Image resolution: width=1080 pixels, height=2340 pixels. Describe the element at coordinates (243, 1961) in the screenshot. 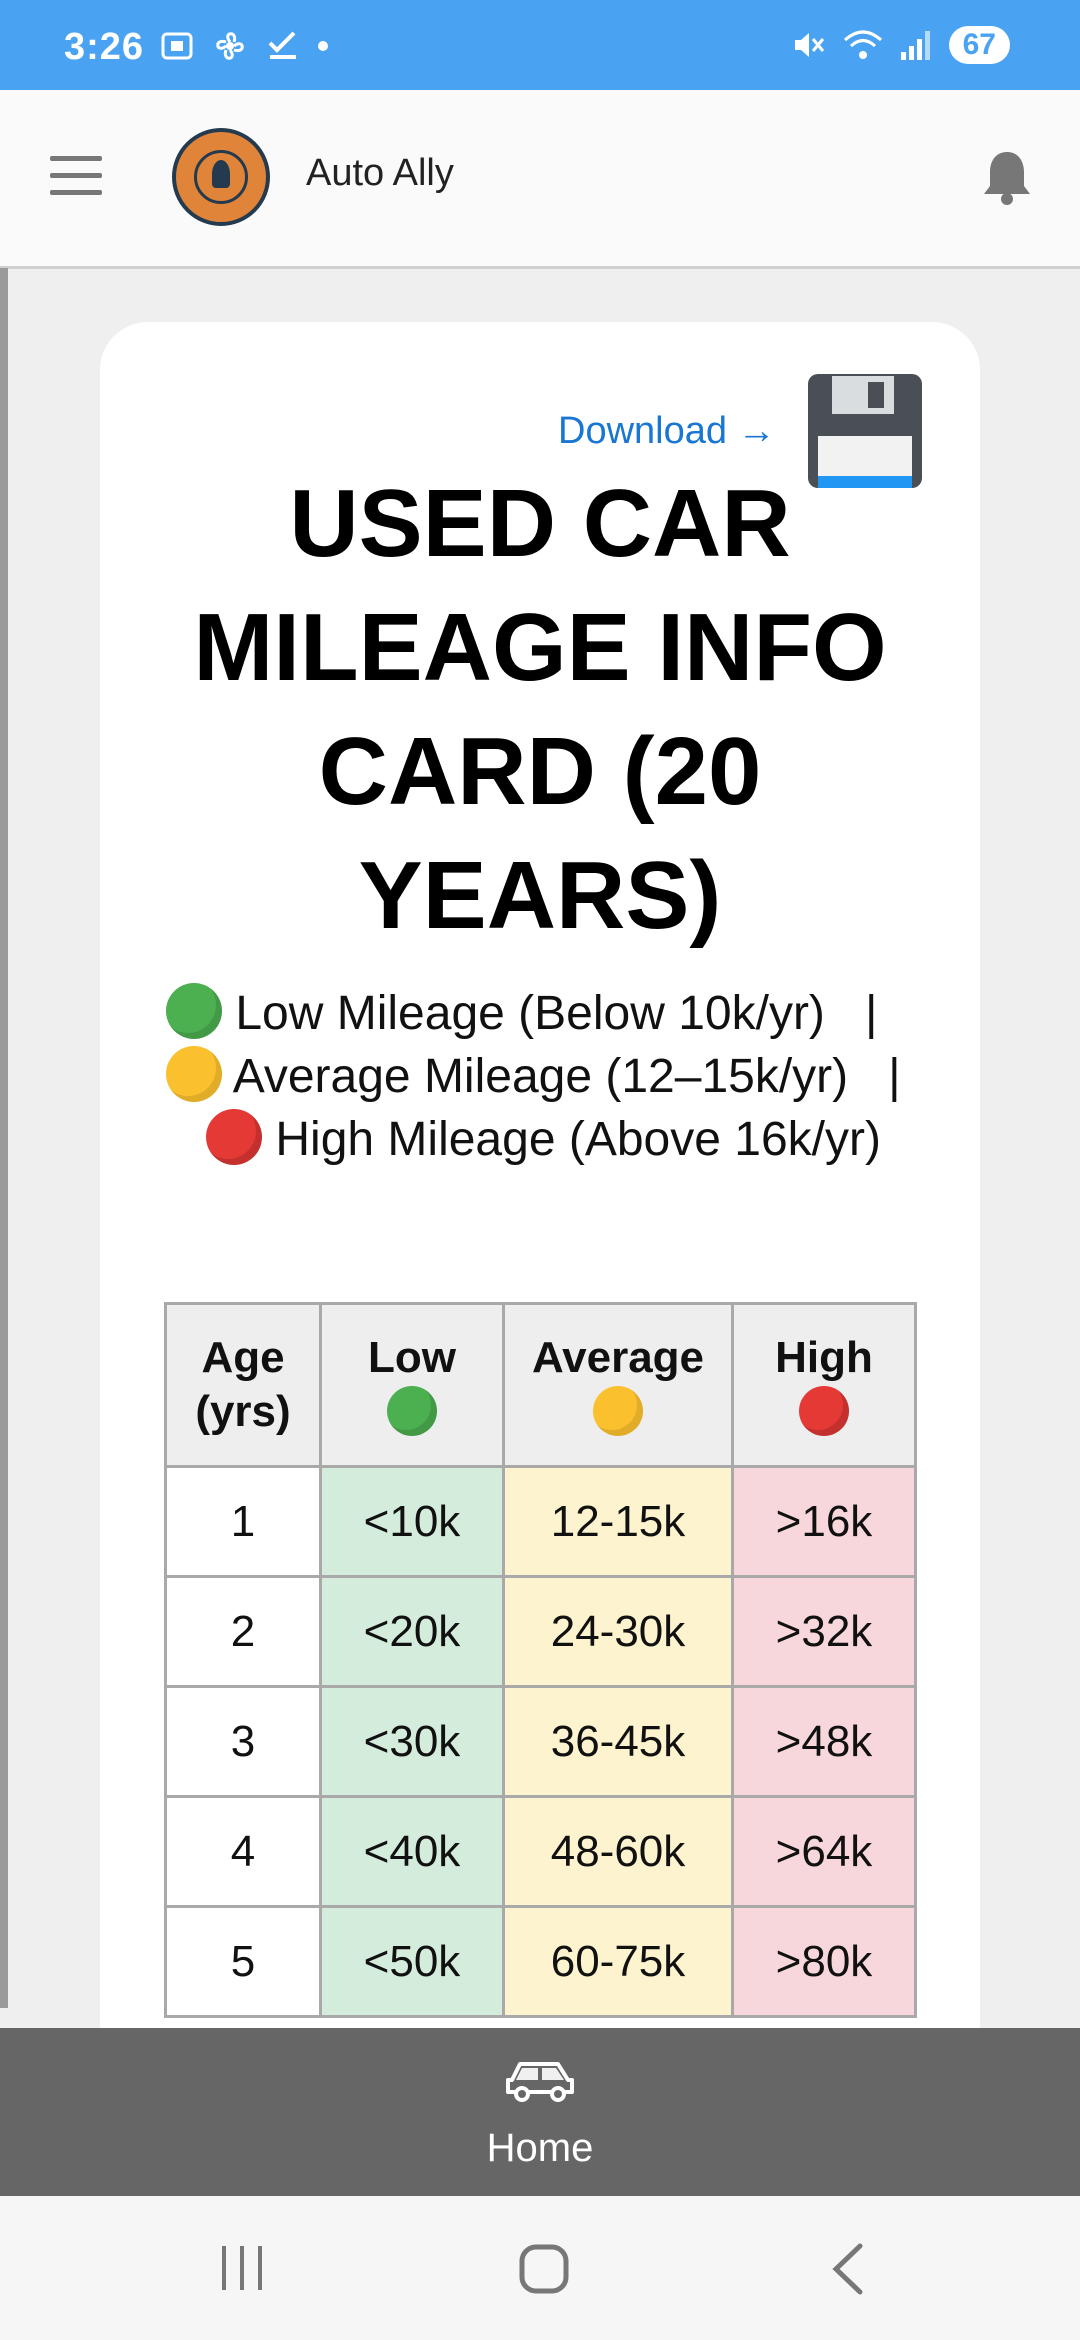

I see `cell-age: 5` at that location.